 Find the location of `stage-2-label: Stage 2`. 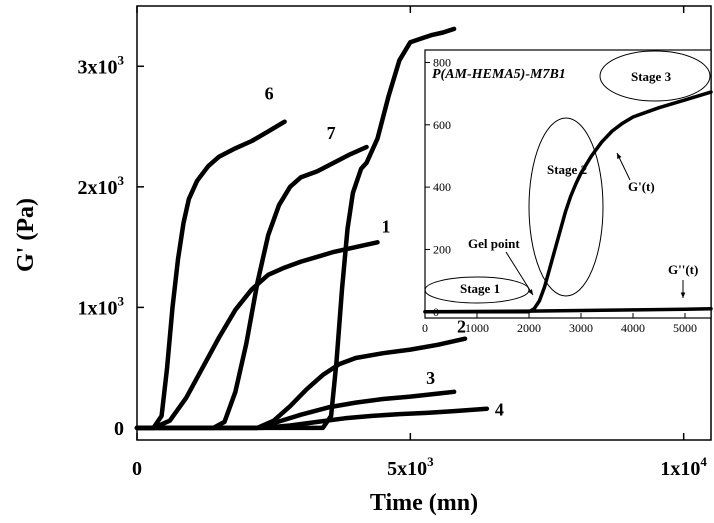

stage-2-label: Stage 2 is located at coordinates (567, 169).